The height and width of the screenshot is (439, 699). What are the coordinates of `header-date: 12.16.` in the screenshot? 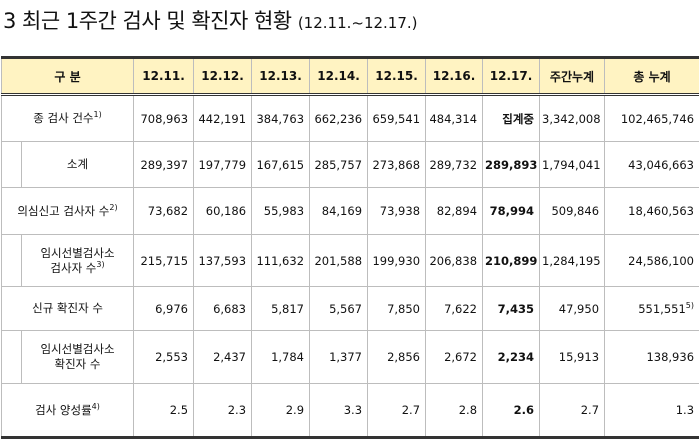 It's located at (454, 76).